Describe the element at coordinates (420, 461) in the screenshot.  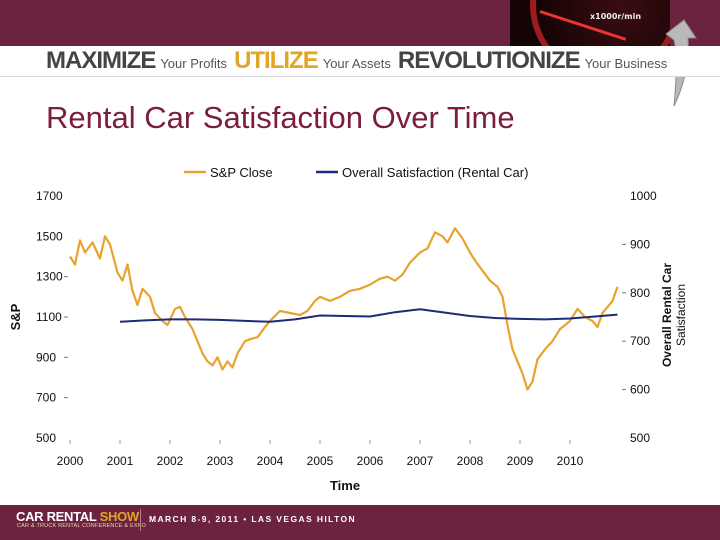
I see `x-tick-label-7: 2007` at that location.